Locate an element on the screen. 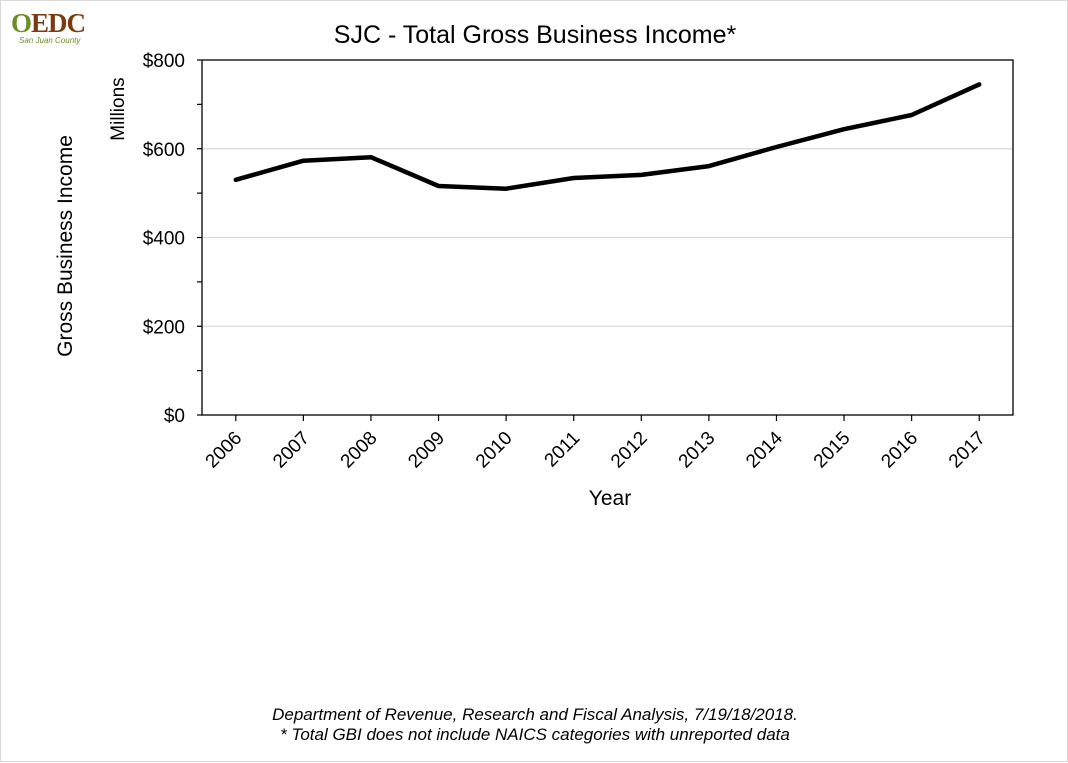  x-tick-label: 2013 is located at coordinates (697, 450).